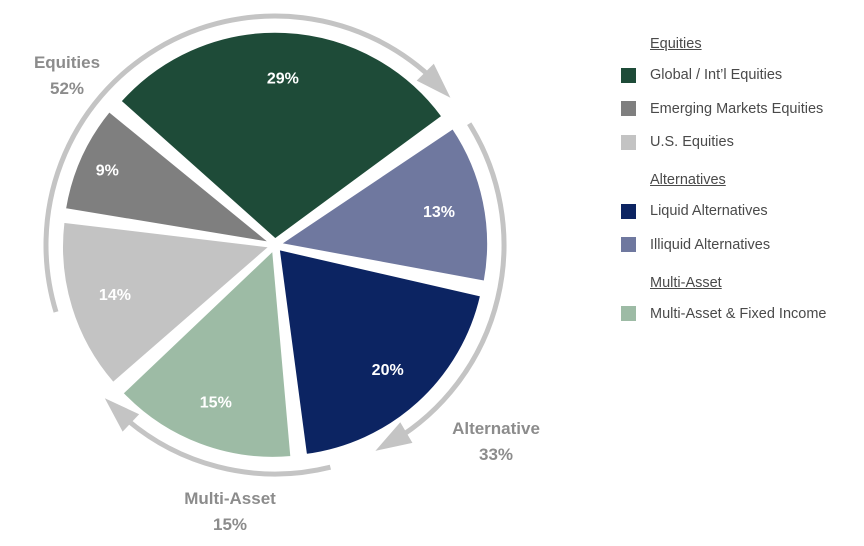 This screenshot has width=864, height=546. What do you see at coordinates (388, 370) in the screenshot?
I see `slice-label-liquid-alternatives: 20%` at bounding box center [388, 370].